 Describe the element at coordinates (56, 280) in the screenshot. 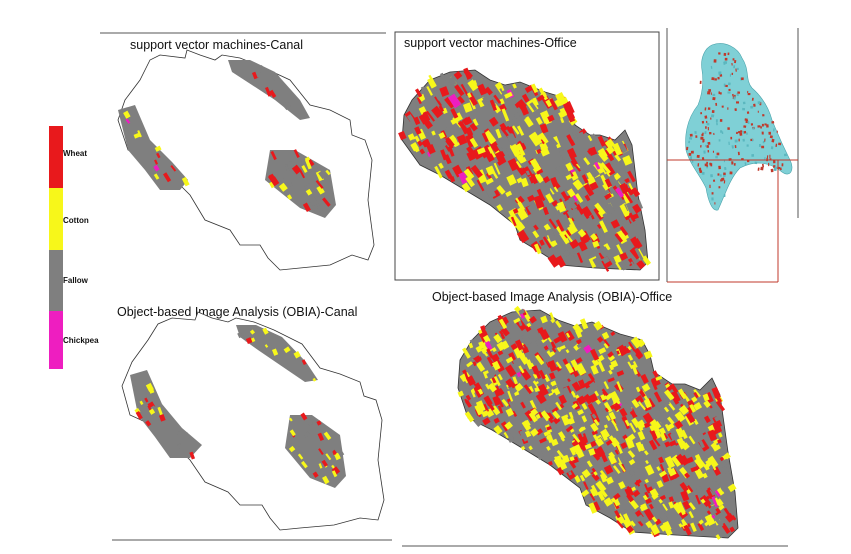

I see `legend-swatch-fallow` at that location.